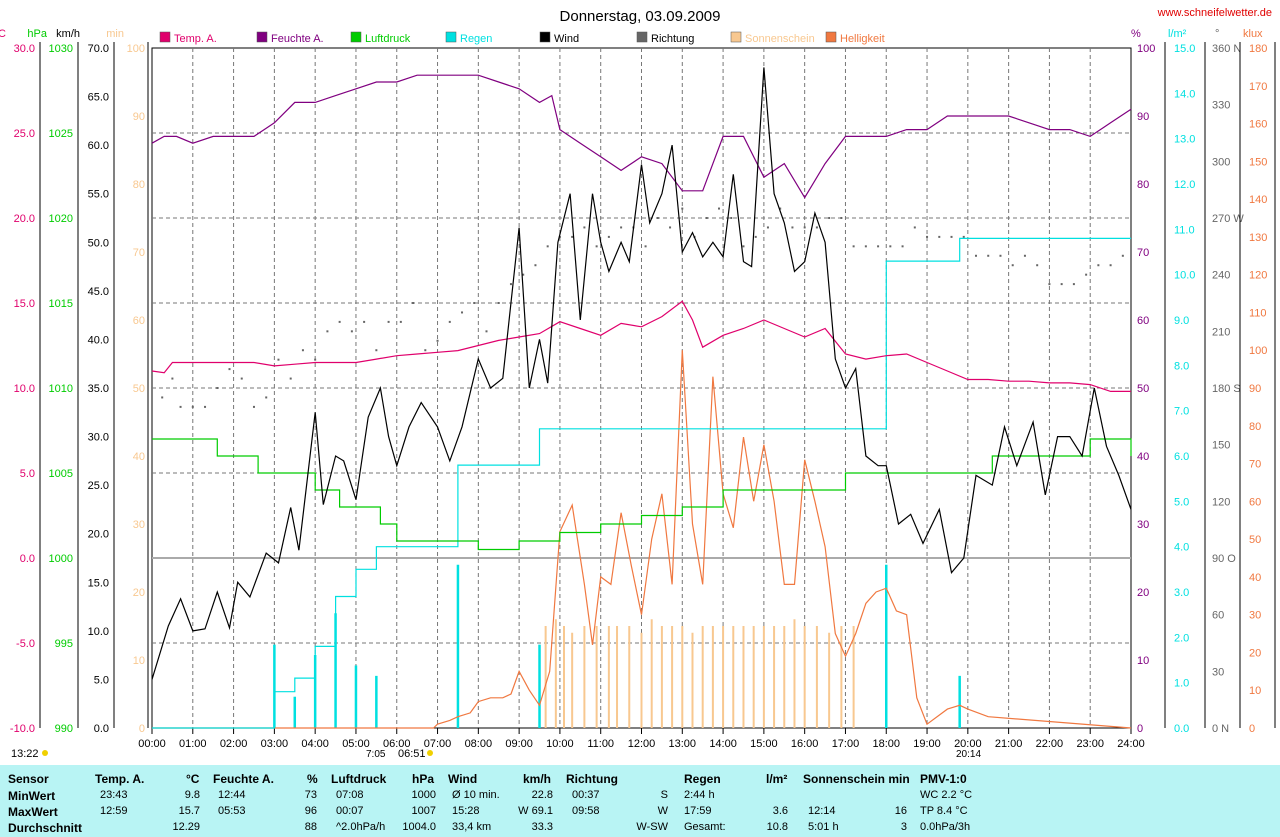 The height and width of the screenshot is (837, 1280). I want to click on wind-tick-label: 0.0, so click(101, 729).